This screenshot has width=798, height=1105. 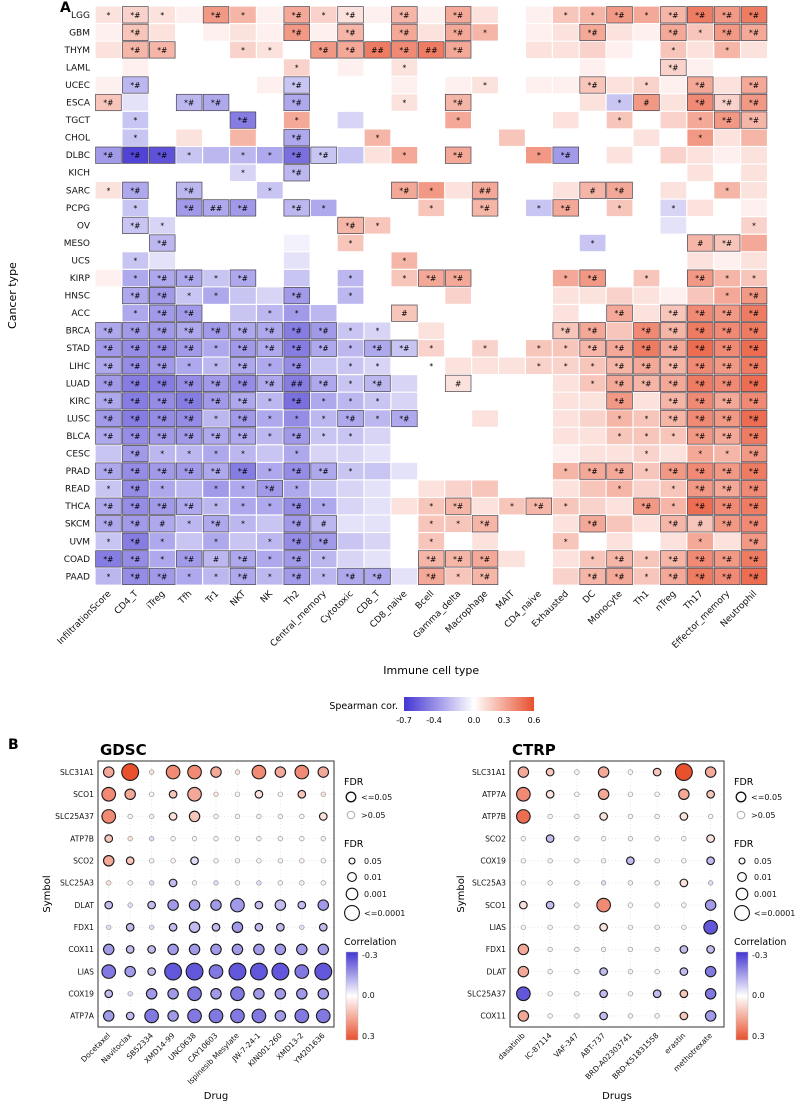 What do you see at coordinates (741, 815) in the screenshot?
I see `legend-circle-nonsignificant` at bounding box center [741, 815].